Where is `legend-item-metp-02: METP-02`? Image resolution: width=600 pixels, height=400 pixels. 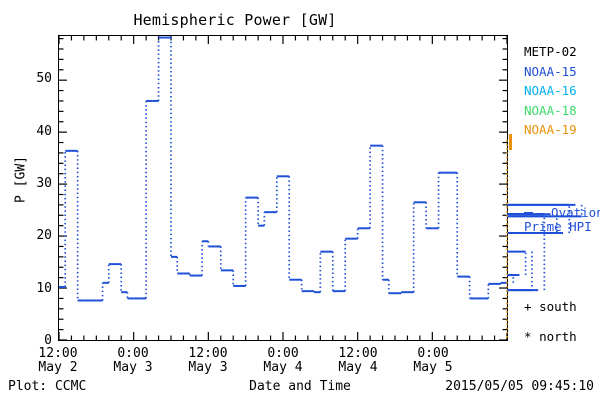
legend-item-metp-02: METP-02 is located at coordinates (550, 51).